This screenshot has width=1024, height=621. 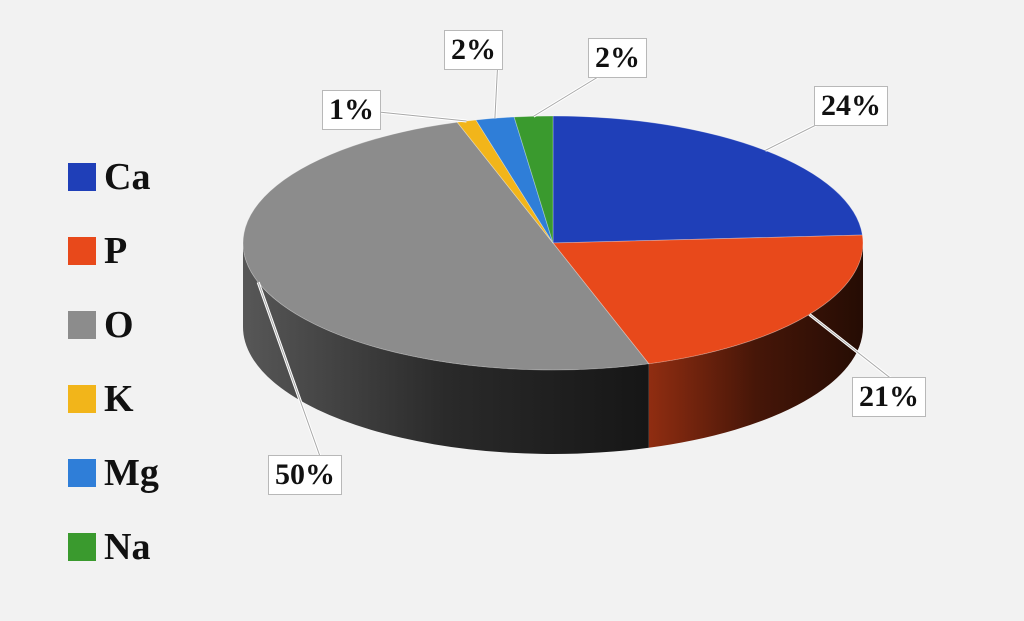 What do you see at coordinates (127, 547) in the screenshot?
I see `legend-label-na: Na` at bounding box center [127, 547].